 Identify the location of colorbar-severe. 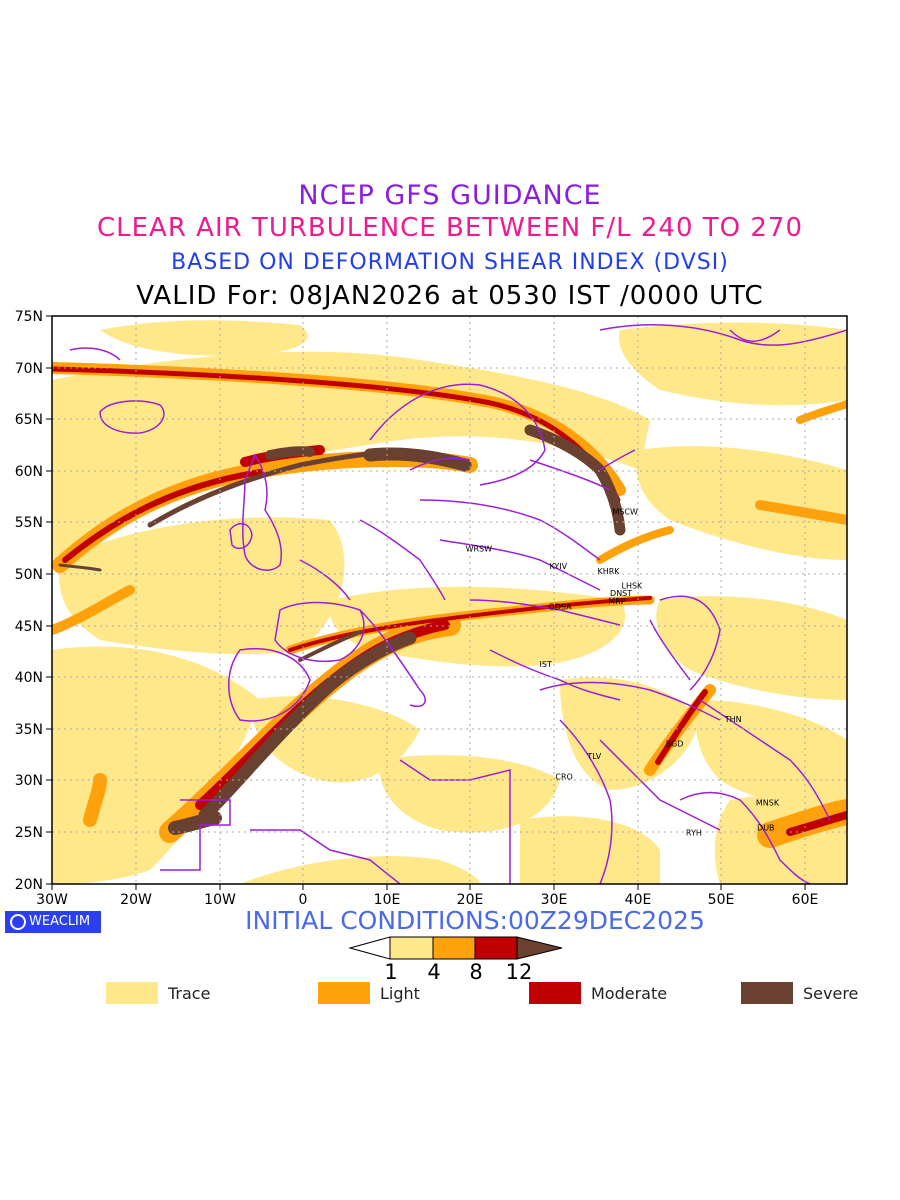
(539, 948).